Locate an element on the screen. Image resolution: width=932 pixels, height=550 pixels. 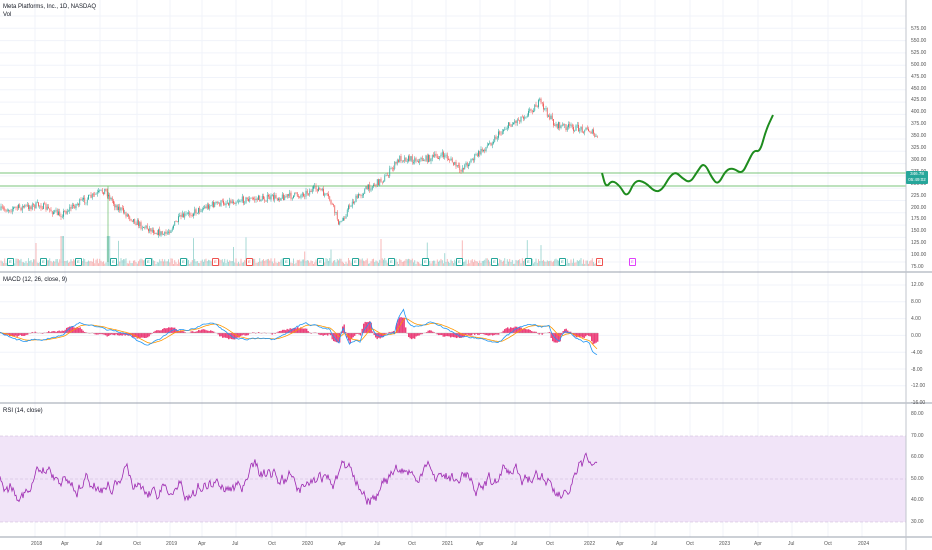
macd-tick: -16.00 is located at coordinates (918, 403).